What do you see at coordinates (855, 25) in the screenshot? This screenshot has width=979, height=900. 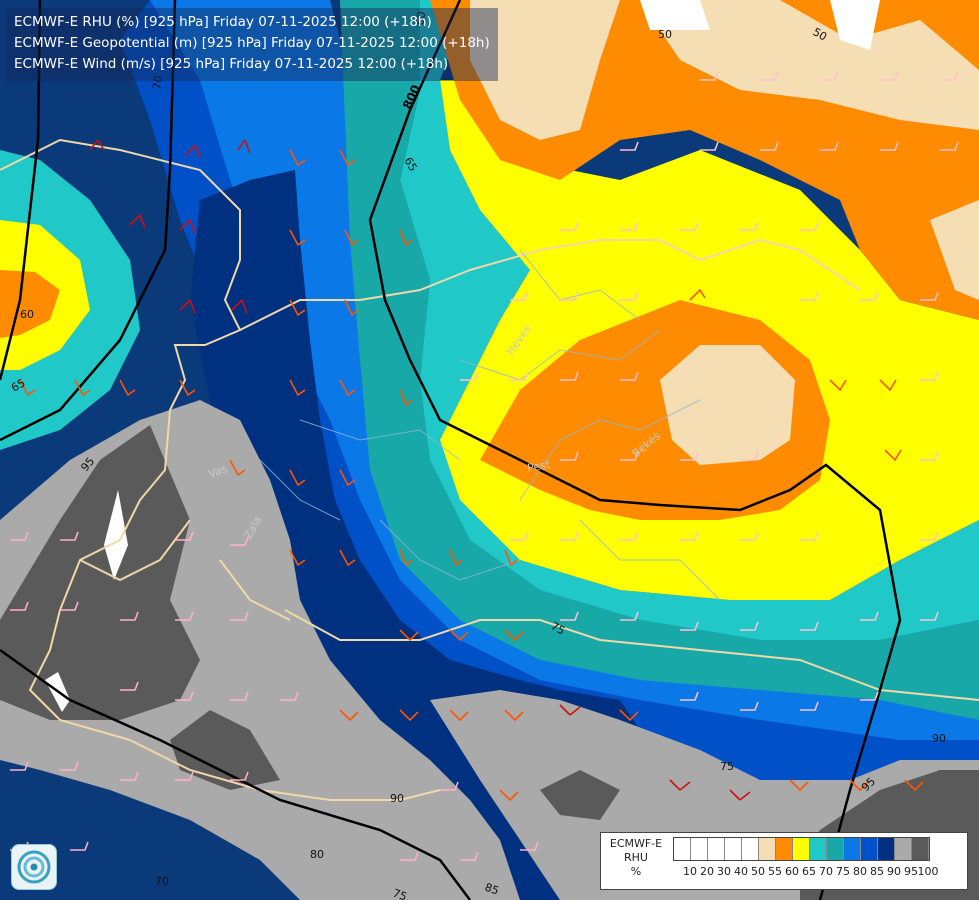 I see `rhu-band-10-b` at bounding box center [855, 25].